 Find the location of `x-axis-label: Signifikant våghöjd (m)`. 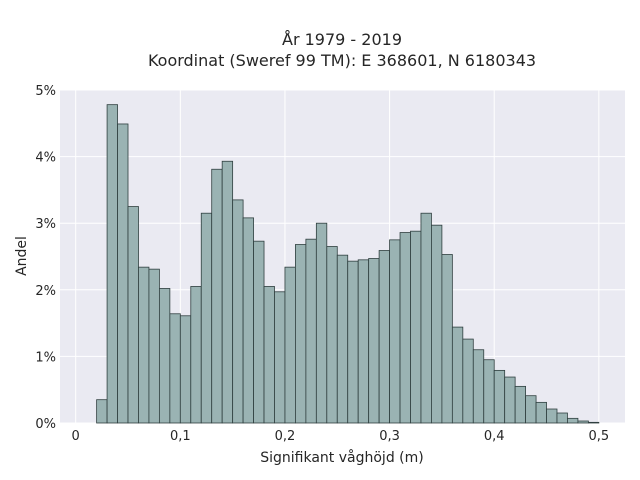

x-axis-label: Signifikant våghöjd (m) is located at coordinates (341, 457).